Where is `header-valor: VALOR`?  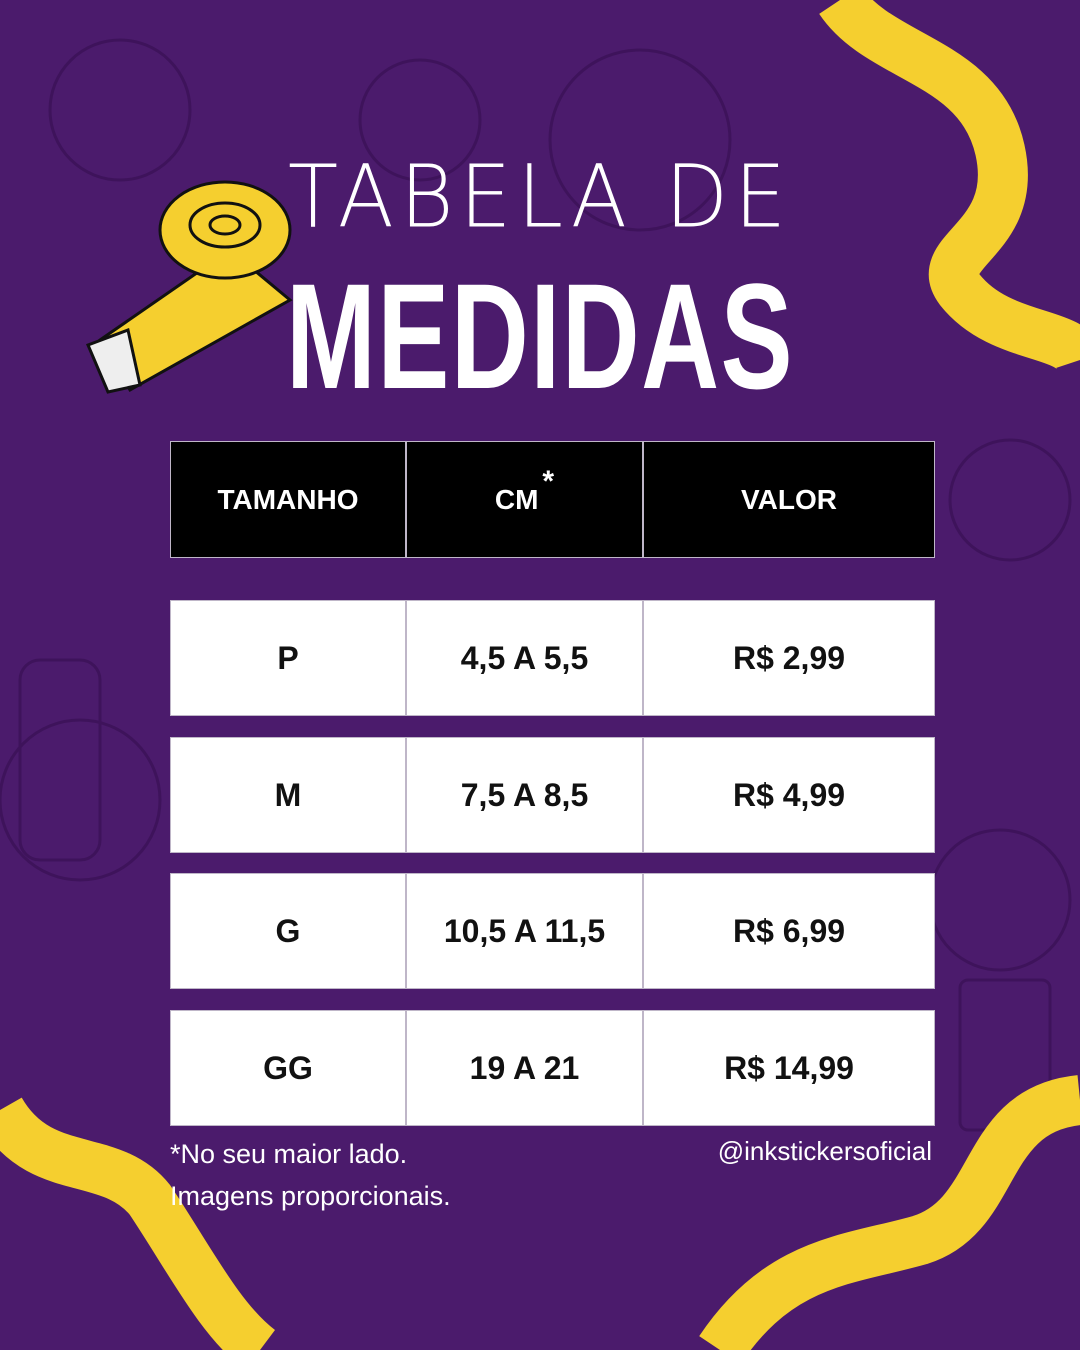 header-valor: VALOR is located at coordinates (789, 499).